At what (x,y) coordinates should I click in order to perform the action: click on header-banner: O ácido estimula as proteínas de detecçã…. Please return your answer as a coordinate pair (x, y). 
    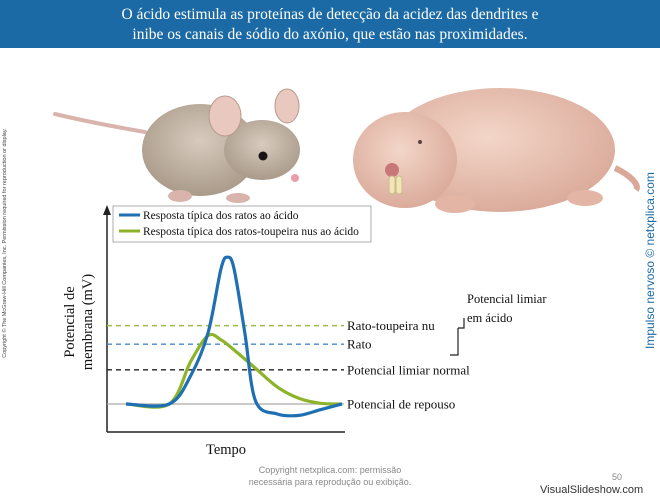
    Looking at the image, I should click on (330, 24).